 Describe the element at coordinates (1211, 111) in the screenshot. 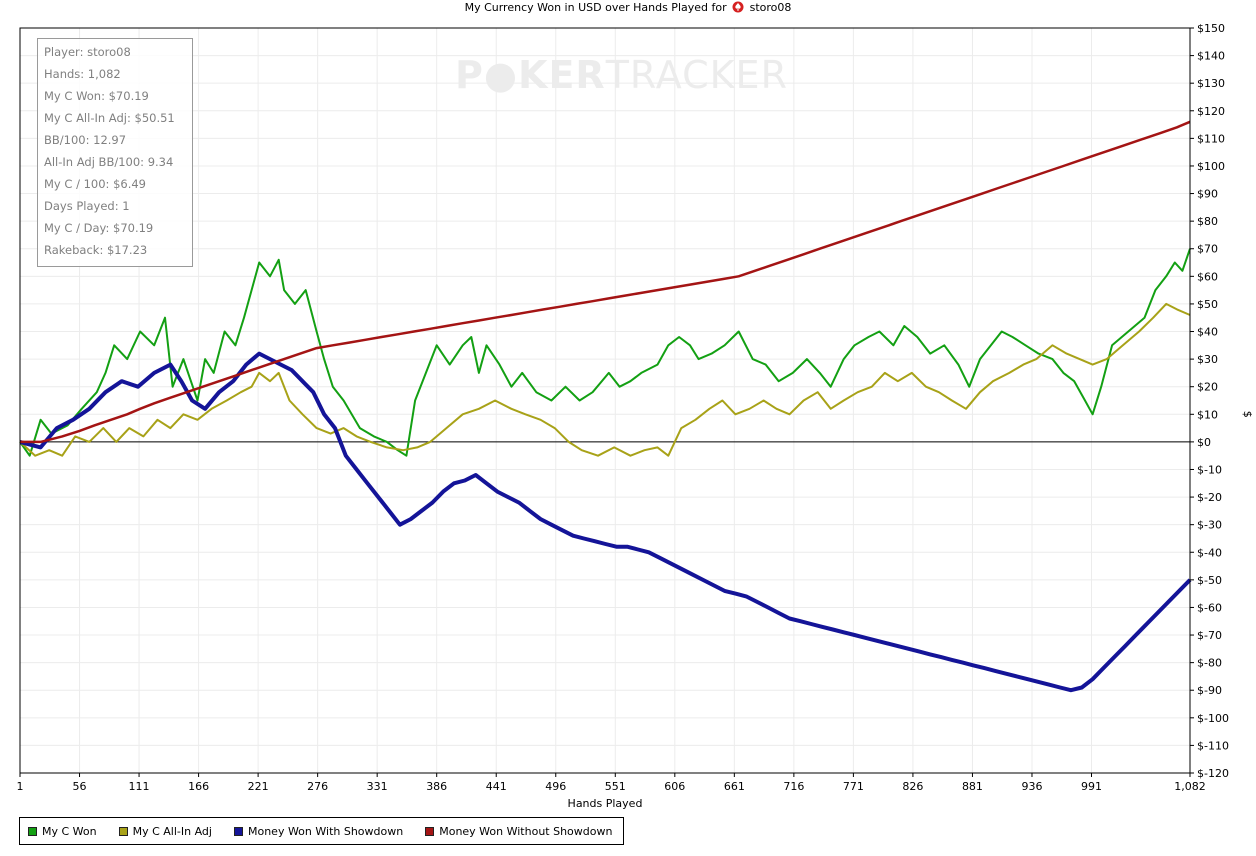

I see `y-tick-label: $120` at that location.